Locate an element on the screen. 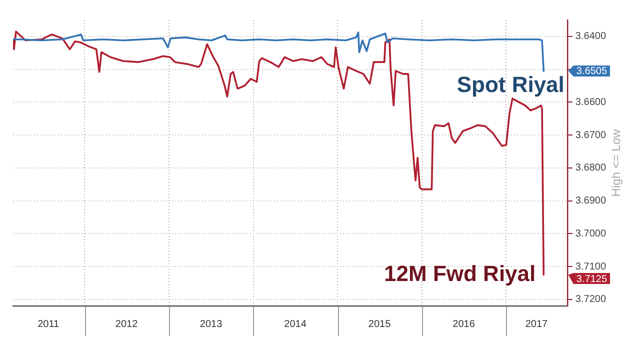 The image size is (626, 338). text: 3.6505 is located at coordinates (592, 72).